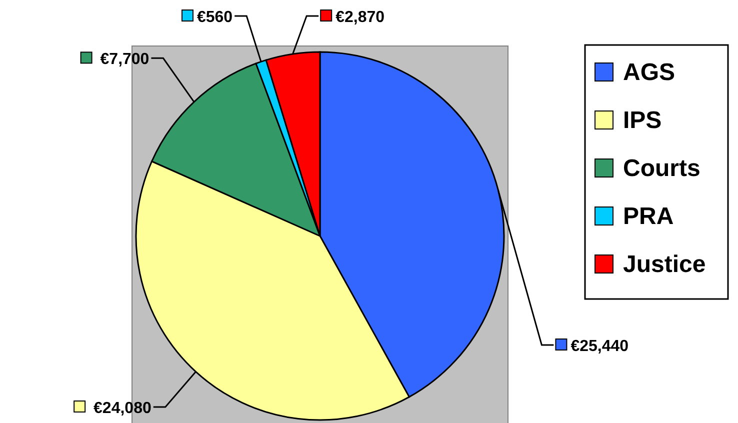 This screenshot has width=738, height=423. Describe the element at coordinates (649, 72) in the screenshot. I see `legend-label: AGS` at that location.